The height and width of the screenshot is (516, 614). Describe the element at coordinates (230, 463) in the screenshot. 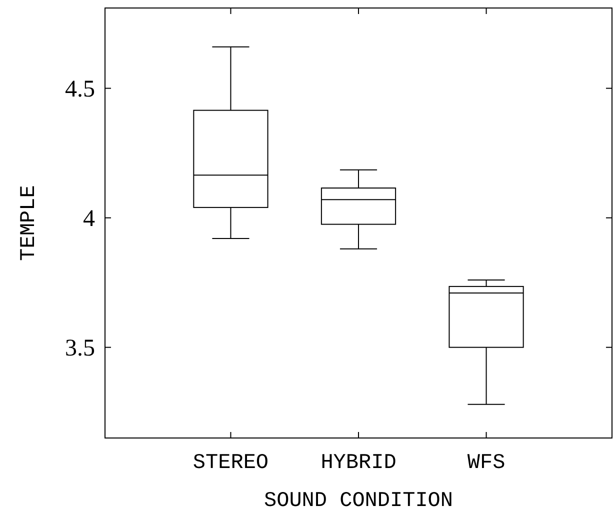

I see `x-tick-label: STEREO` at that location.